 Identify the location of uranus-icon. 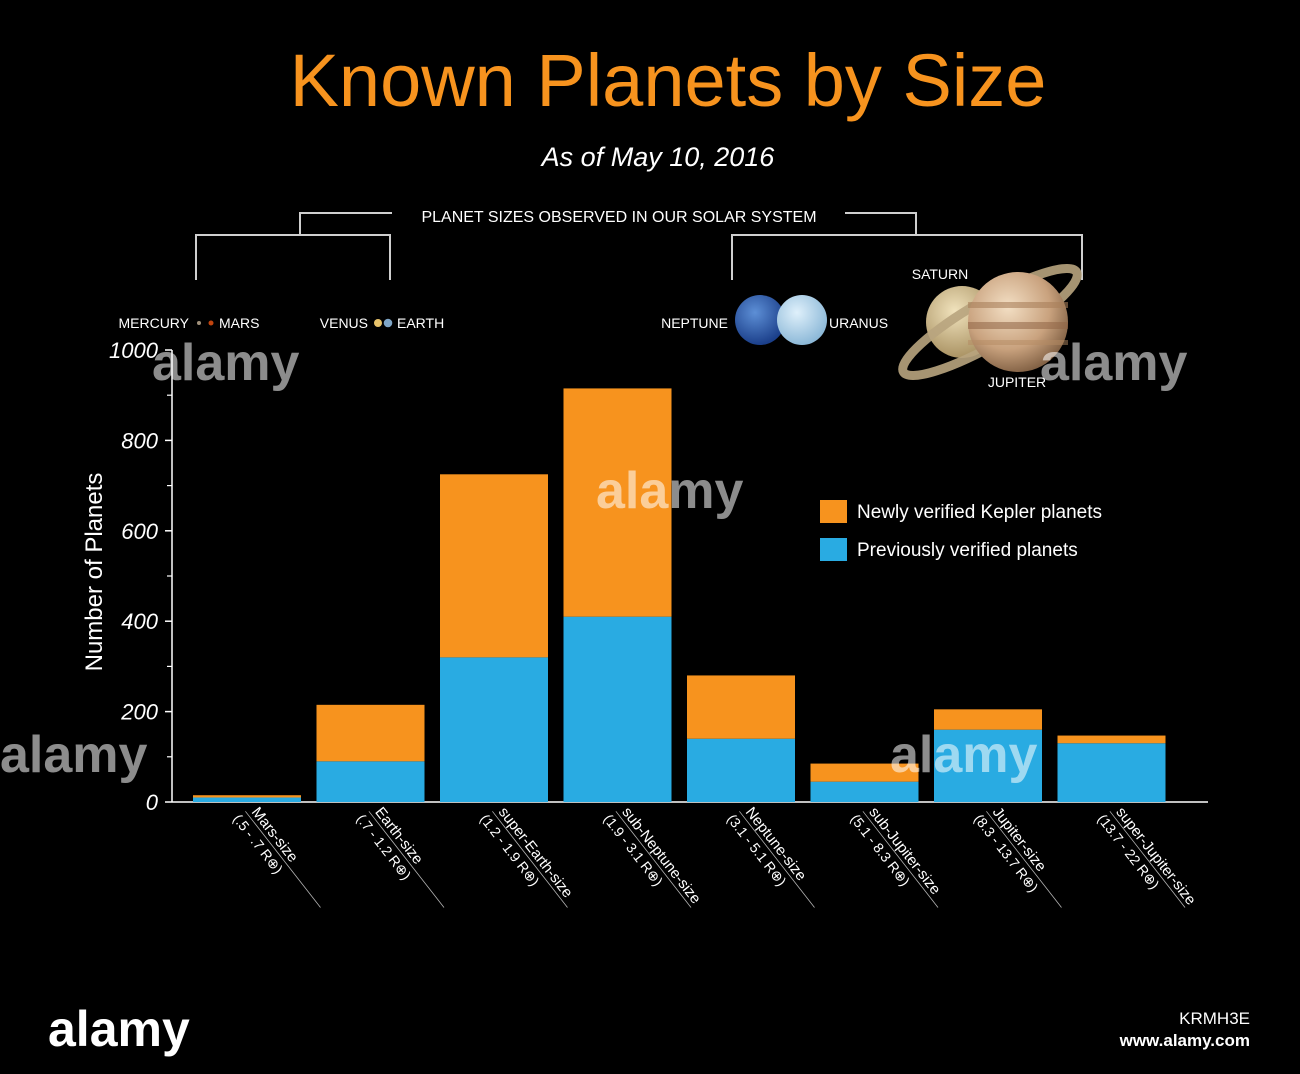
(802, 320).